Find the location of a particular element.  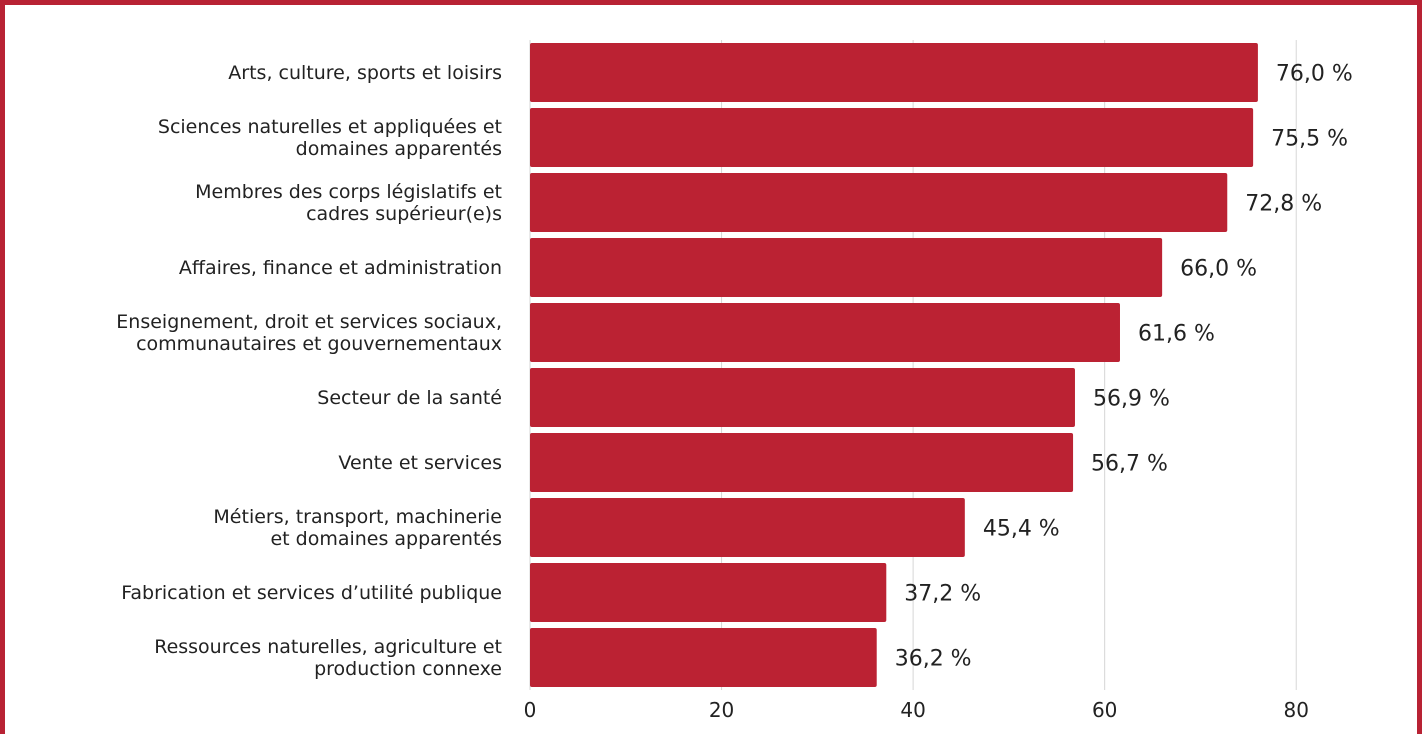

value-label: 72,8 % is located at coordinates (1283, 204).